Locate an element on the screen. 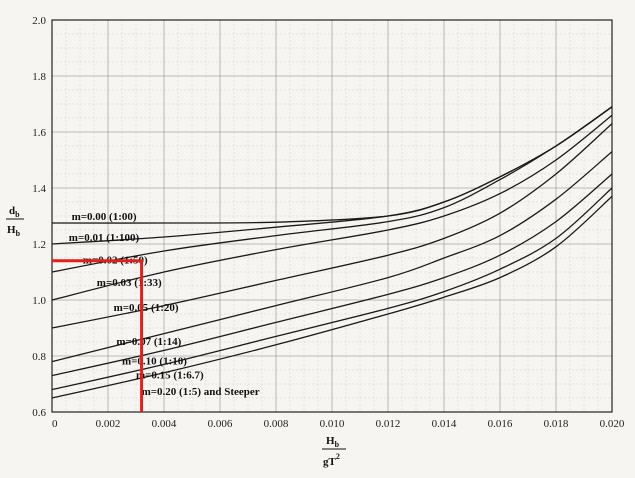 This screenshot has height=478, width=635. y-tick-label: 2.0 is located at coordinates (39, 21).